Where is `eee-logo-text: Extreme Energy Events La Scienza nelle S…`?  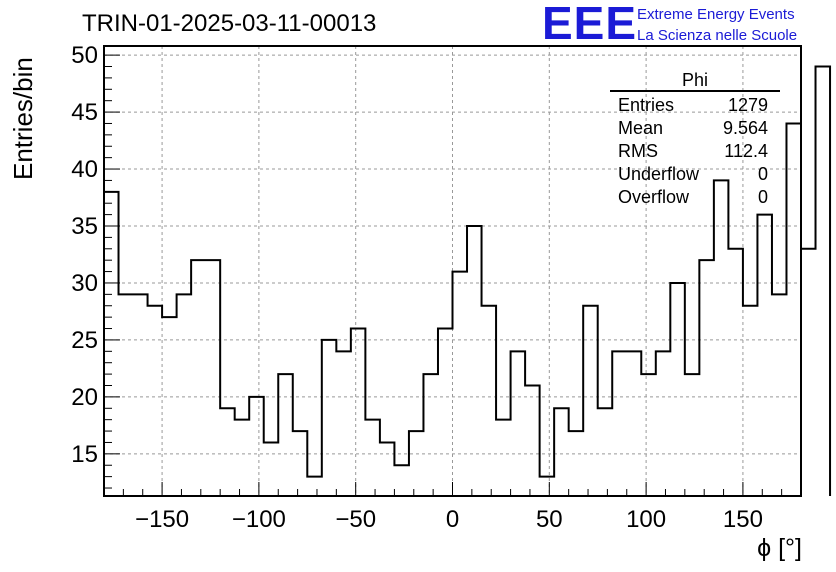 eee-logo-text: Extreme Energy Events La Scienza nelle S… is located at coordinates (717, 25).